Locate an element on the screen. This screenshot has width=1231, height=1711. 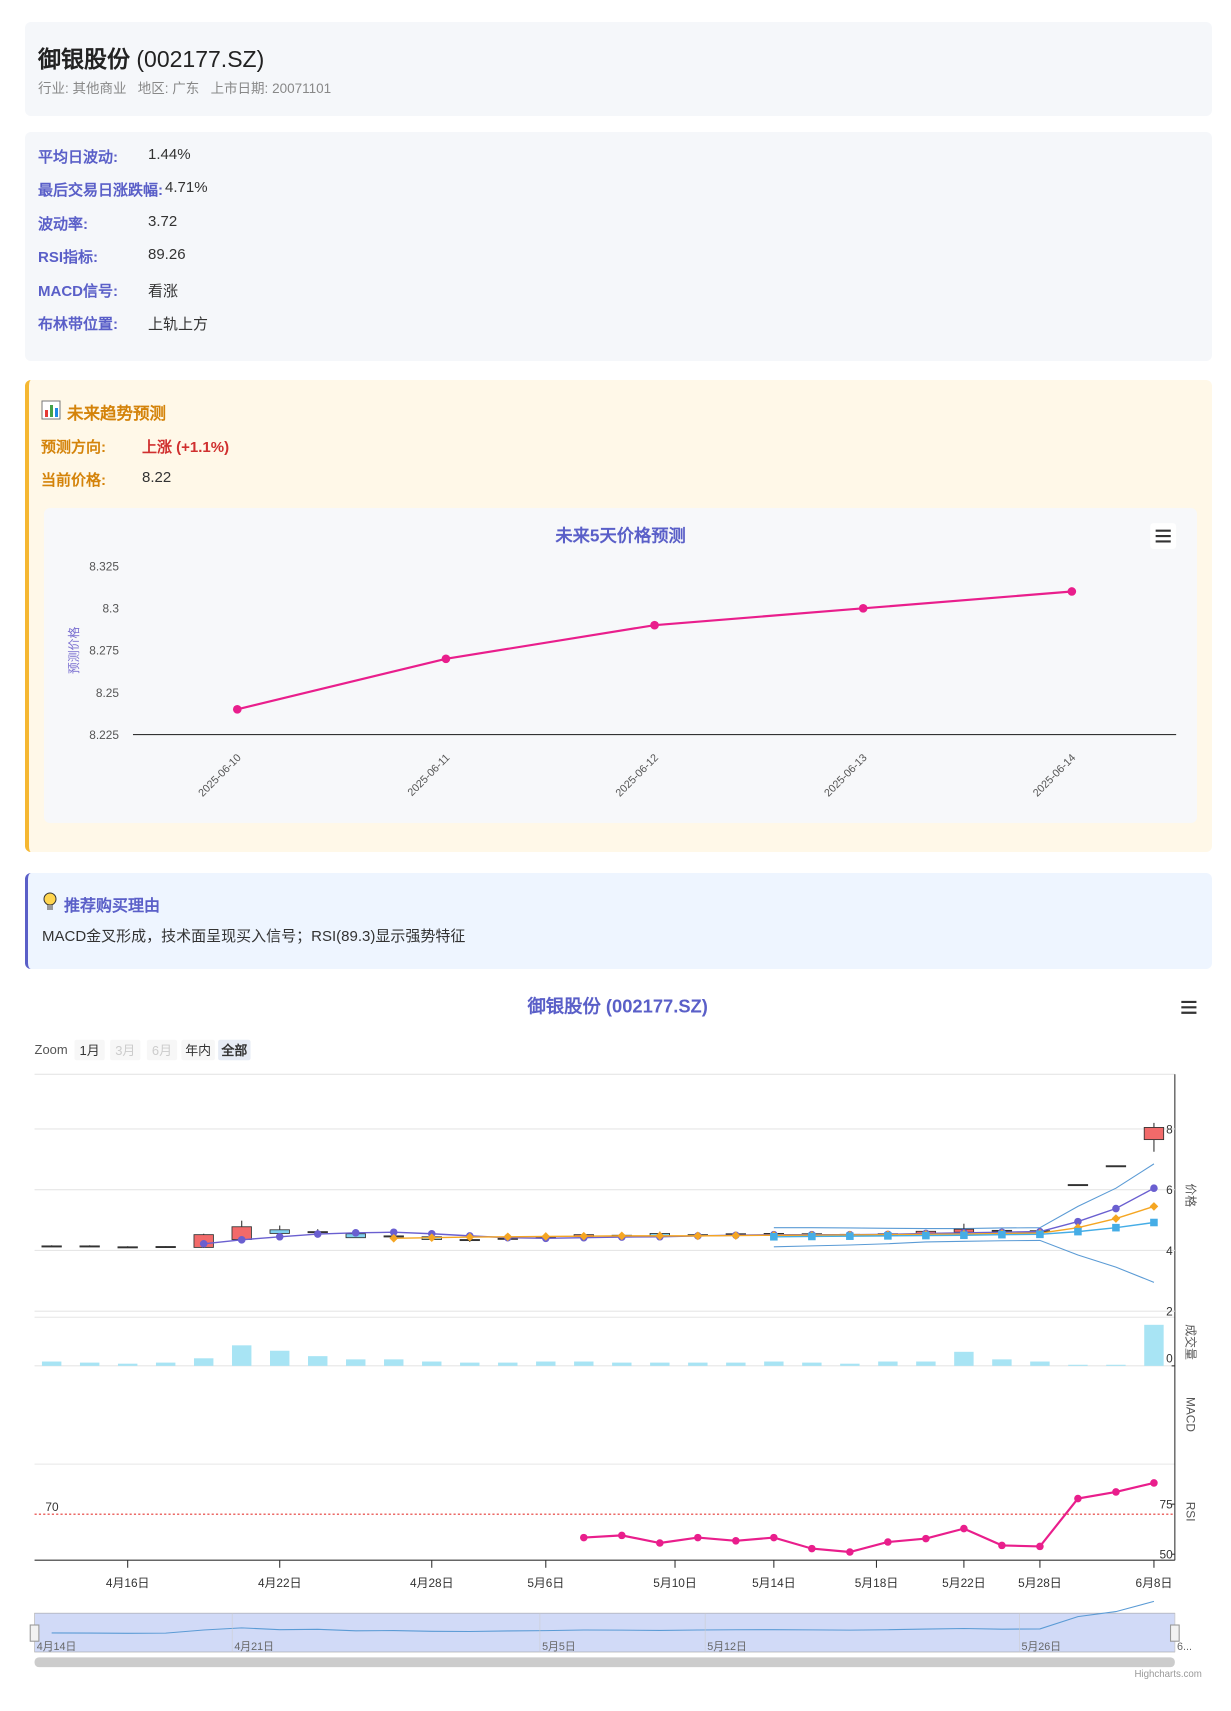
scrollbar is located at coordinates (604, 1662).